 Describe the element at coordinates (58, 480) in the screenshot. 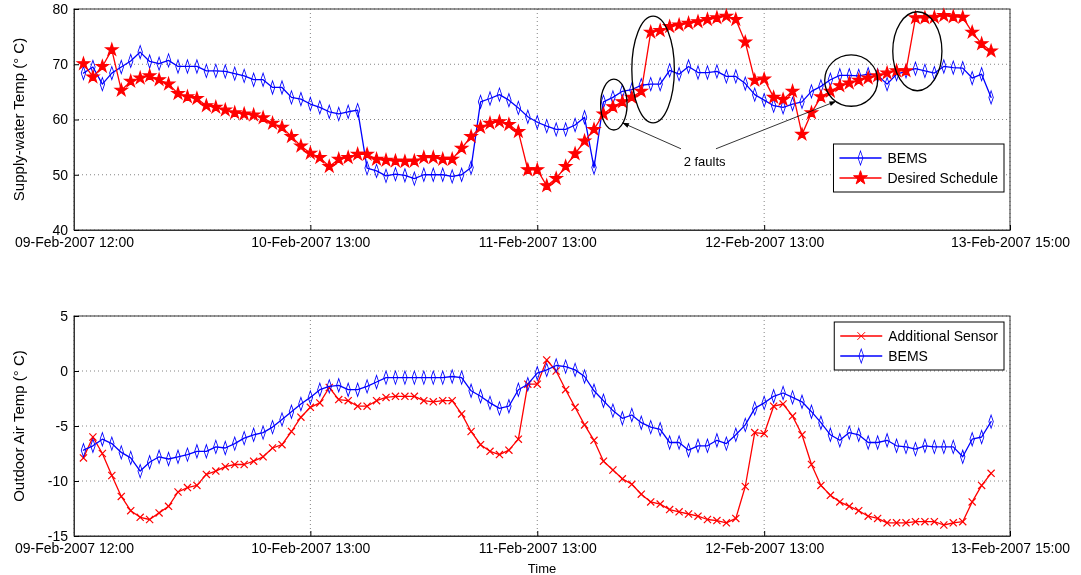

I see `y-tick-label: -10` at that location.